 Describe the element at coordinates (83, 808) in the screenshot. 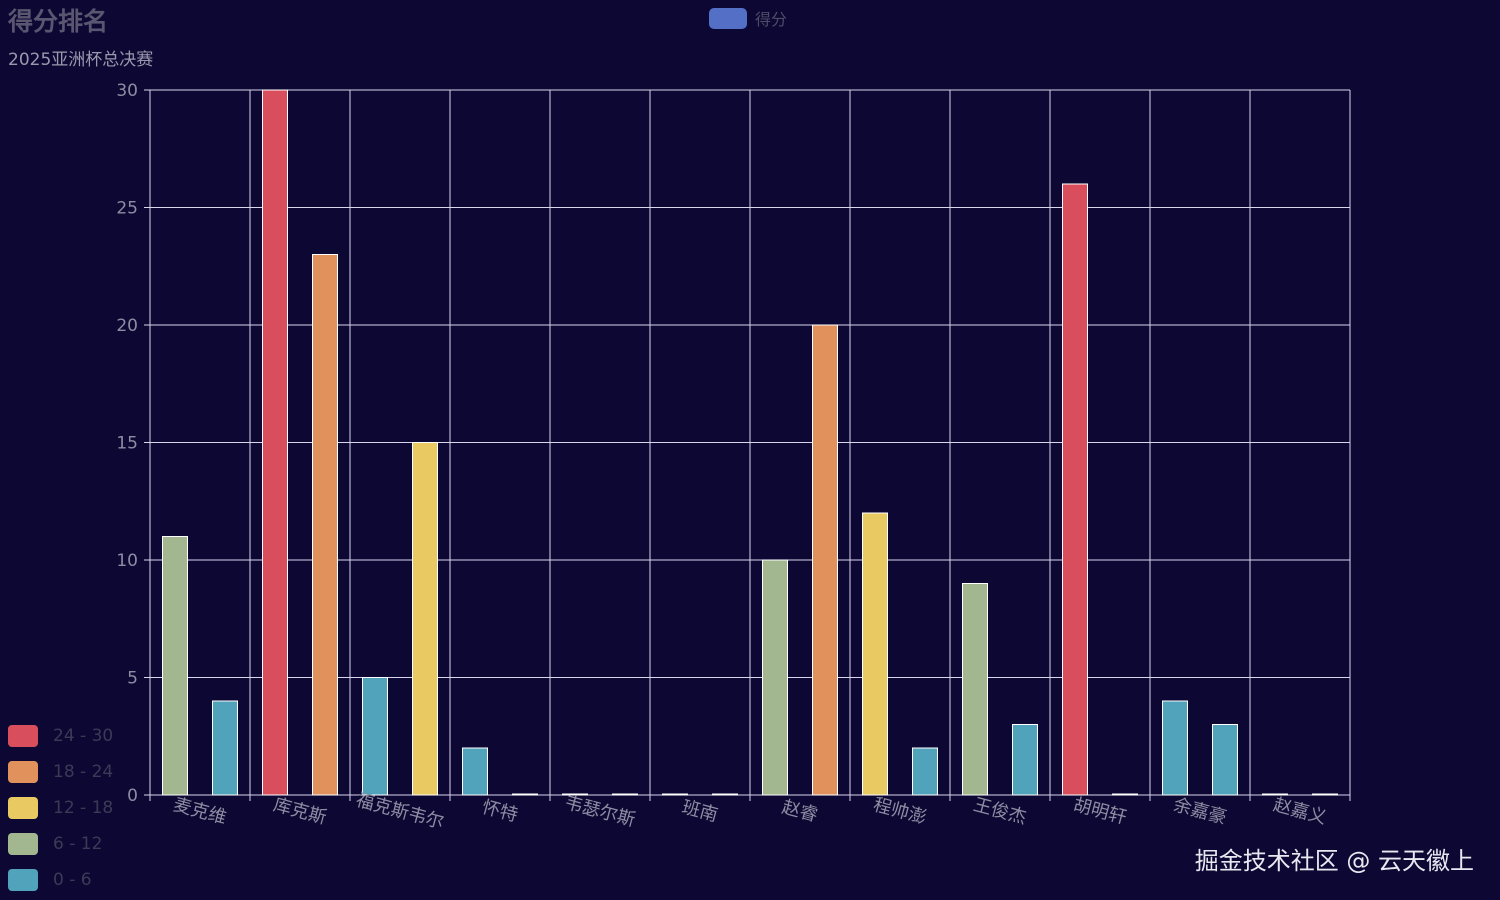

I see `visual-map-label: 12 - 18` at that location.